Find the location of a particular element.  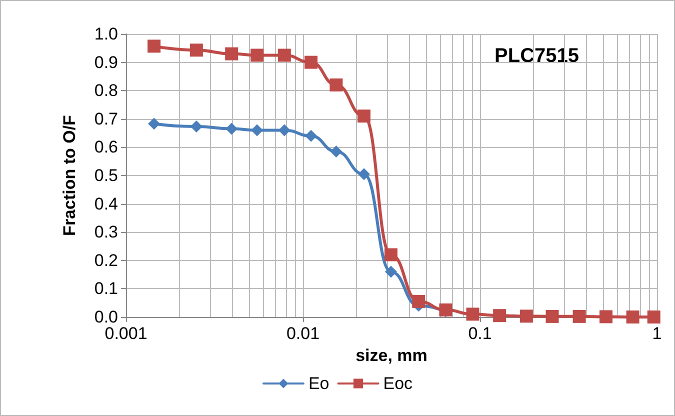

y-tick-label: 0.8 is located at coordinates (106, 90).